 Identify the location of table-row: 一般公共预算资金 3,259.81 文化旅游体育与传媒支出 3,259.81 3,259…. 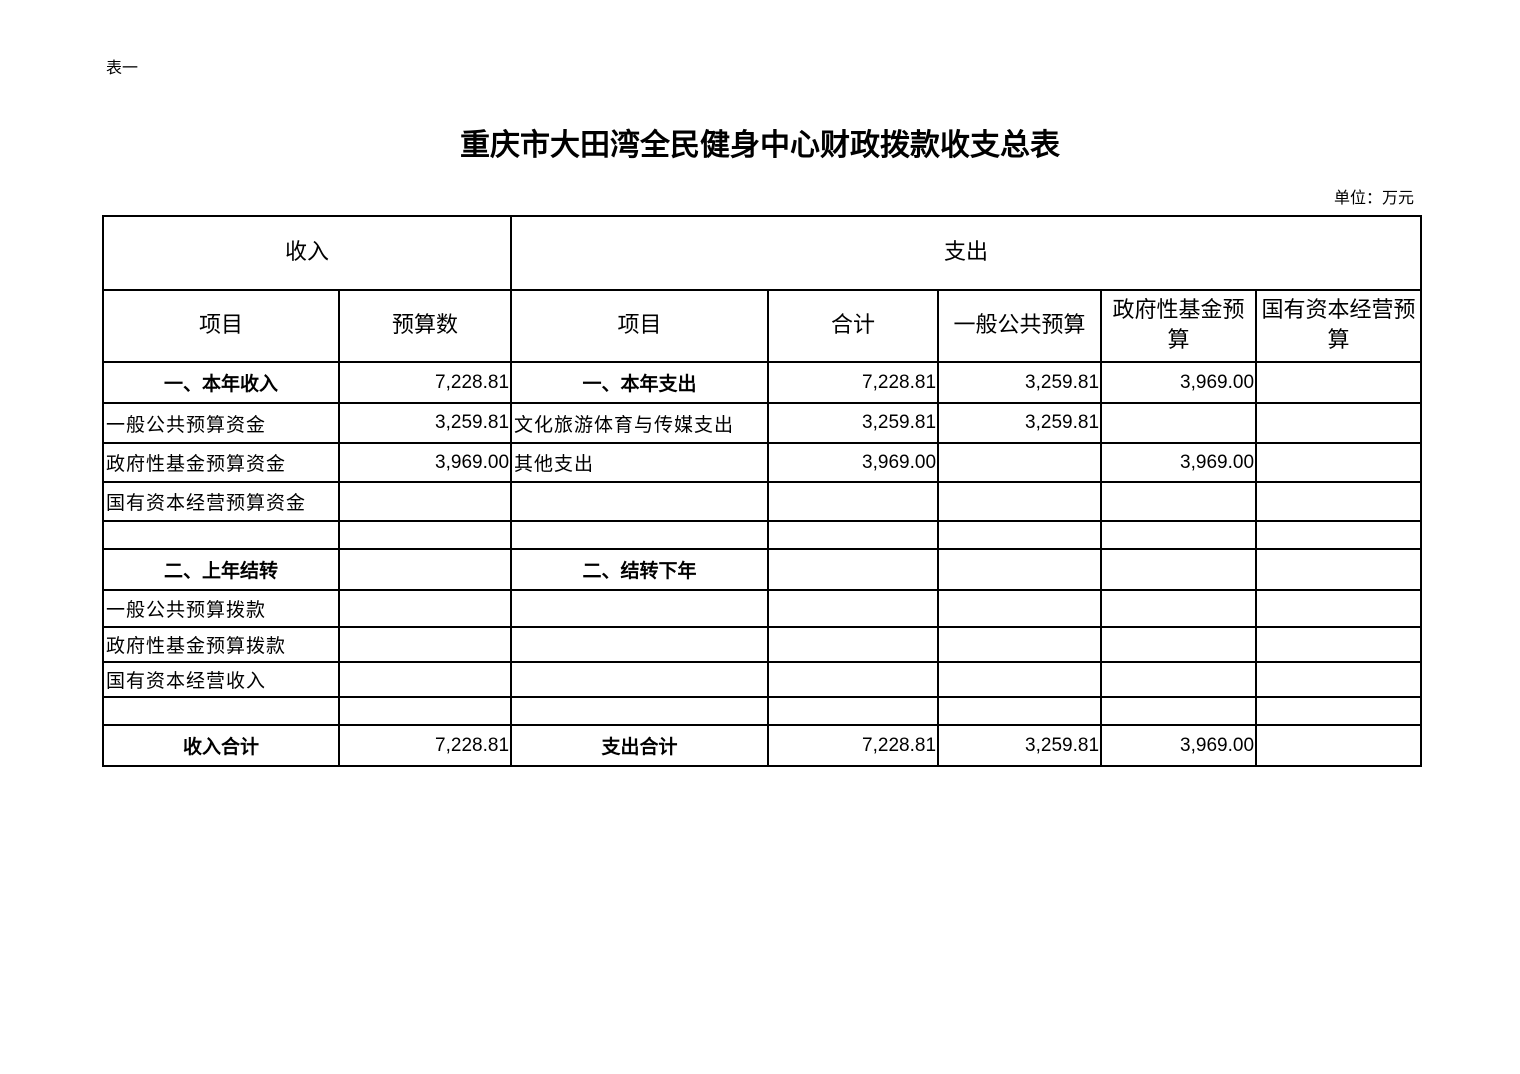
(762, 423).